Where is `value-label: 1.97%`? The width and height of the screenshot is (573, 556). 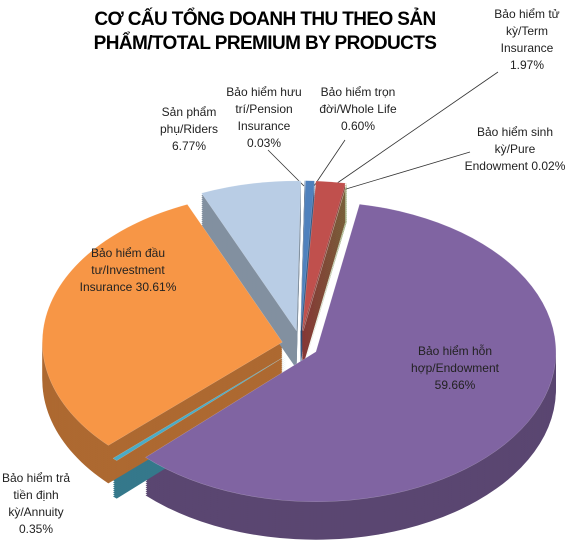
value-label: 1.97% is located at coordinates (527, 65).